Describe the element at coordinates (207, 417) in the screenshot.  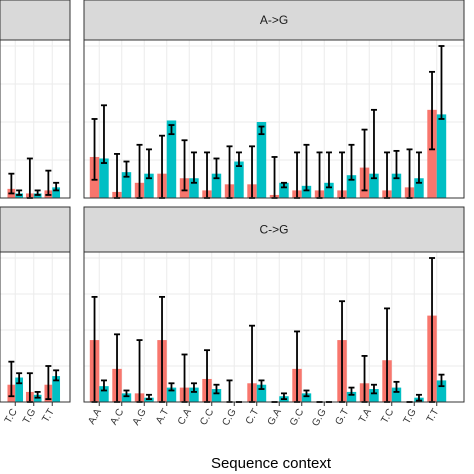
I see `x-tick-label: C.C` at that location.